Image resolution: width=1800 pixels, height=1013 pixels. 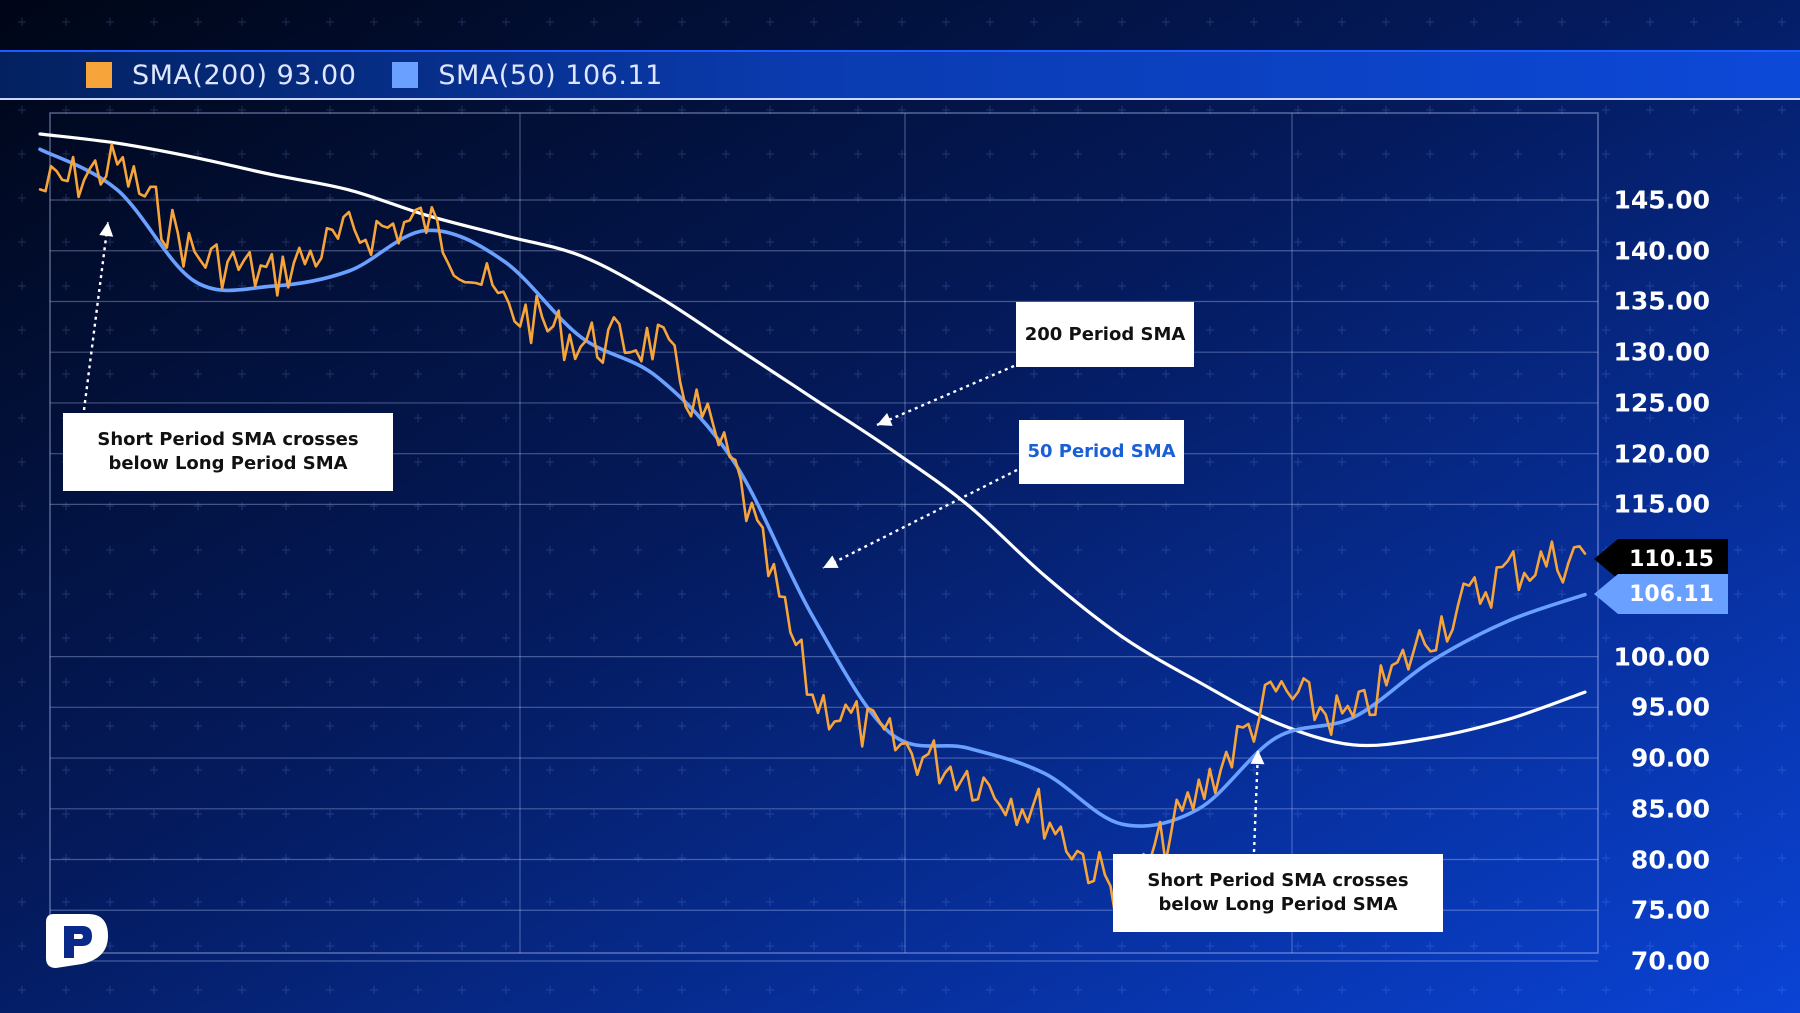 I want to click on y-tick-label: 125.00, so click(x=1661, y=403).